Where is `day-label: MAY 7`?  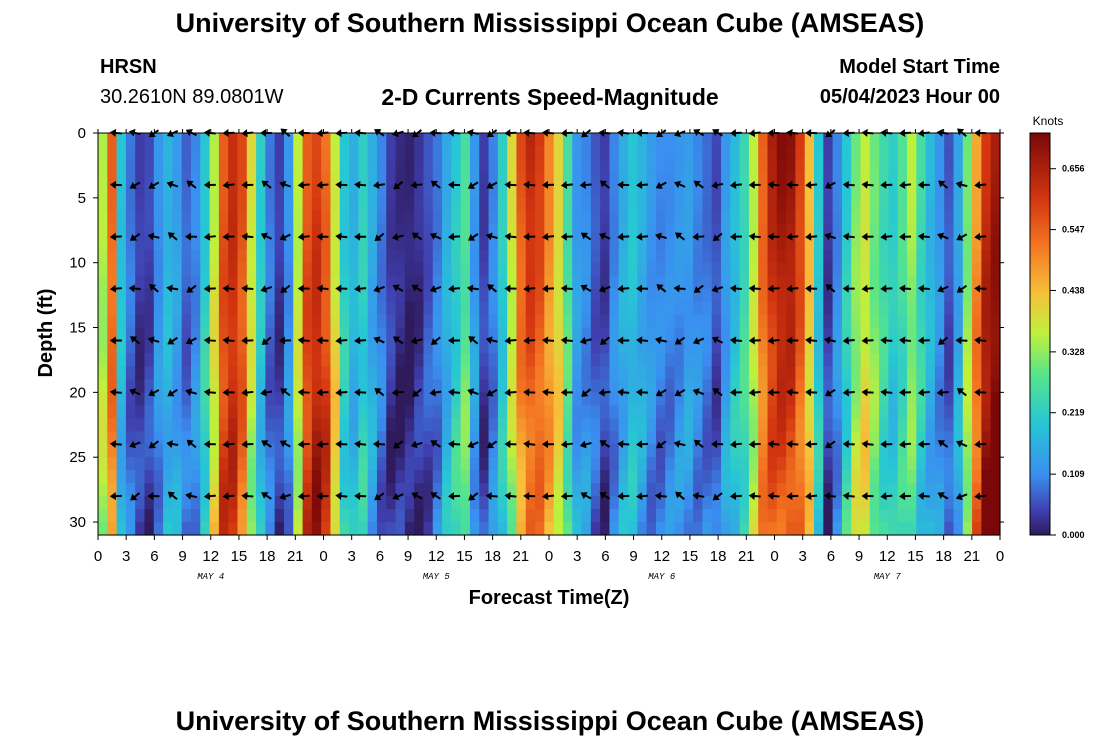
day-label: MAY 7 is located at coordinates (888, 577).